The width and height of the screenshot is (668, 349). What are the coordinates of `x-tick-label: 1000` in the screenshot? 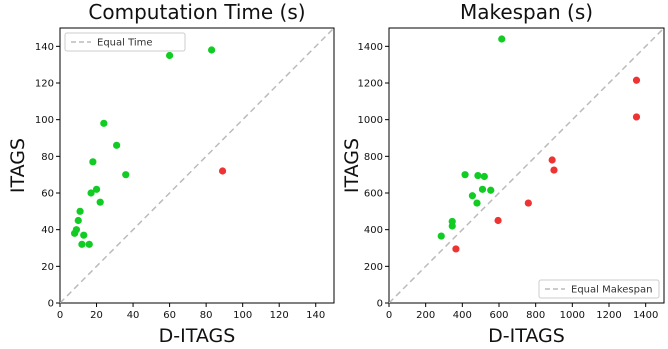 It's located at (572, 315).